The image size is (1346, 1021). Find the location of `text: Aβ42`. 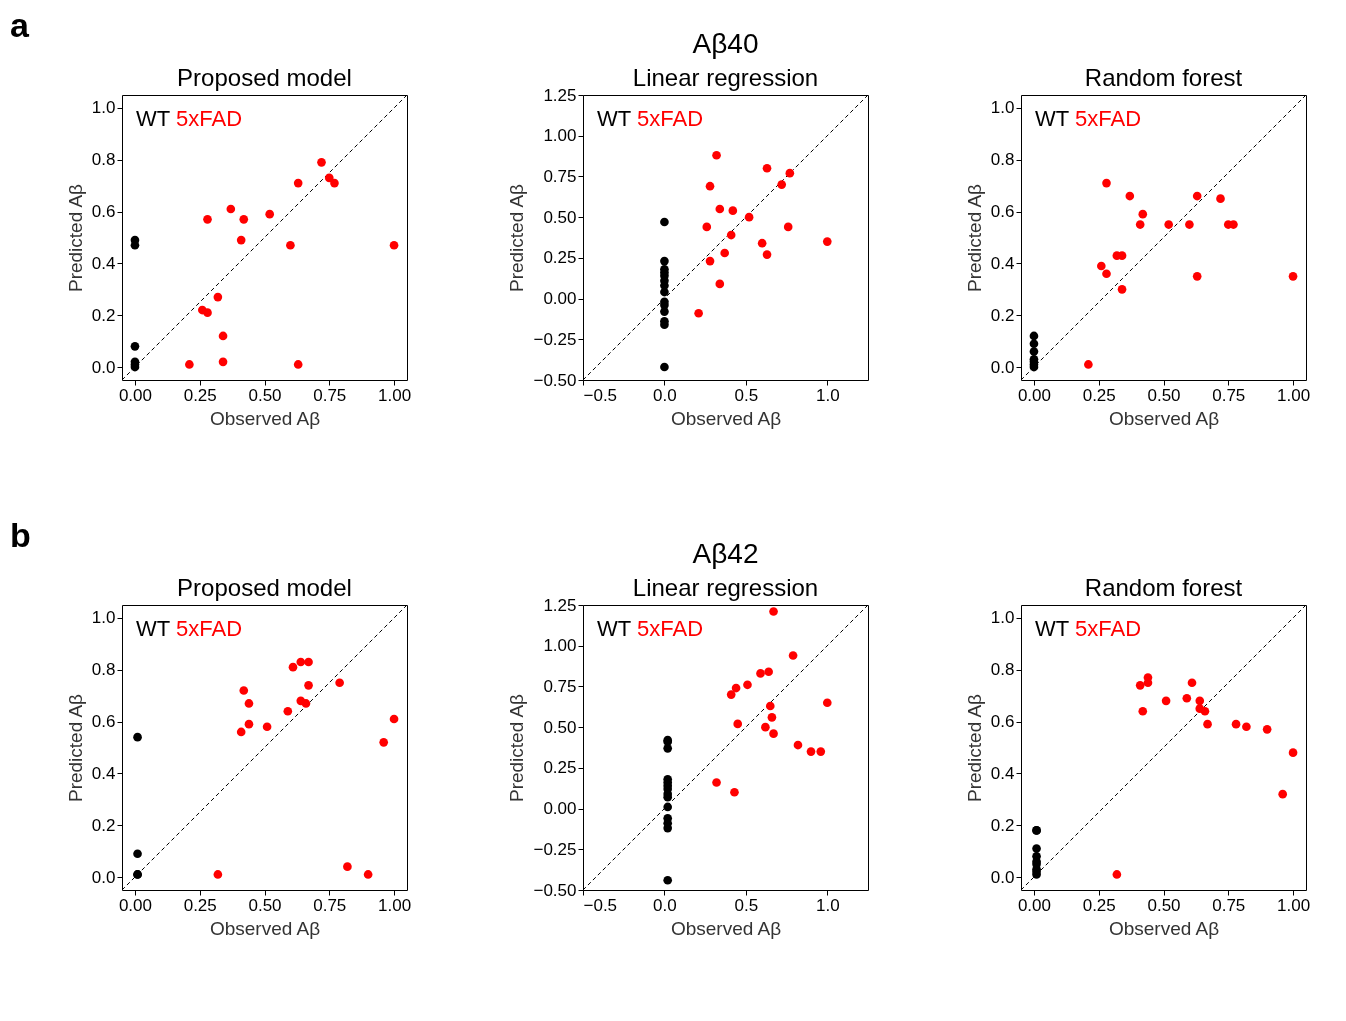

text: Aβ42 is located at coordinates (725, 553).